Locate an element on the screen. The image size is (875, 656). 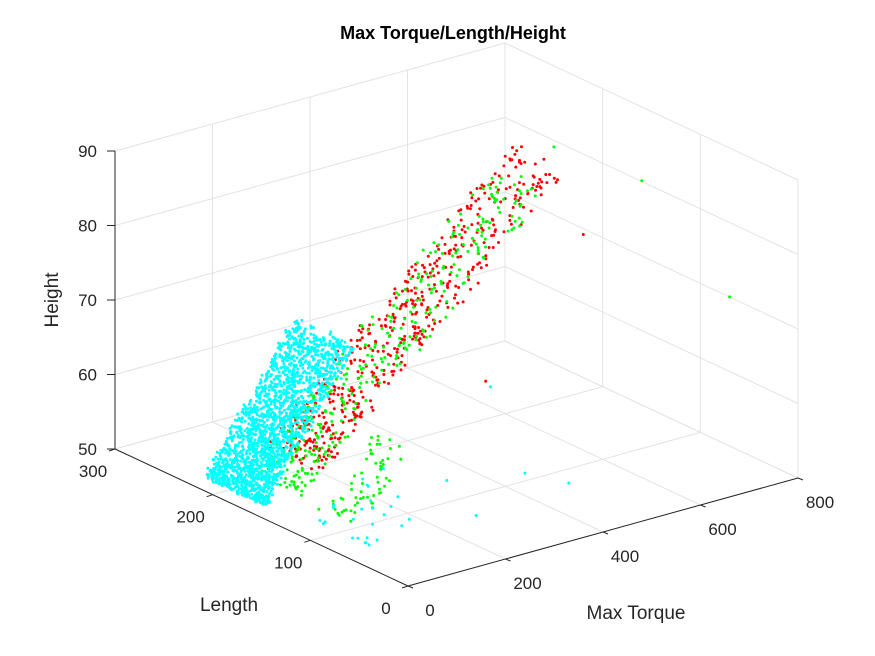
floor-grid-line is located at coordinates (505, 486).